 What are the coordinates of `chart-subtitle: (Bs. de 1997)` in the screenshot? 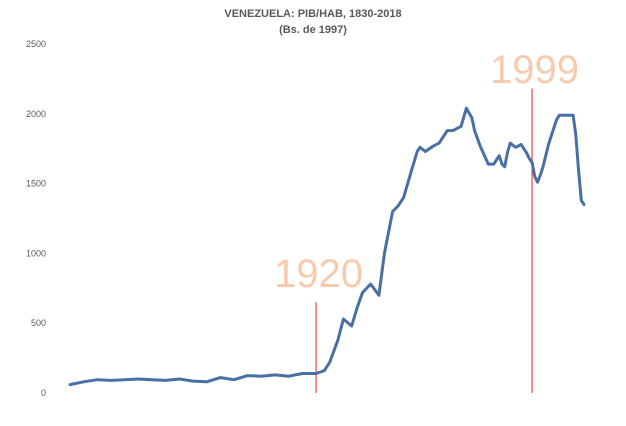 It's located at (313, 30).